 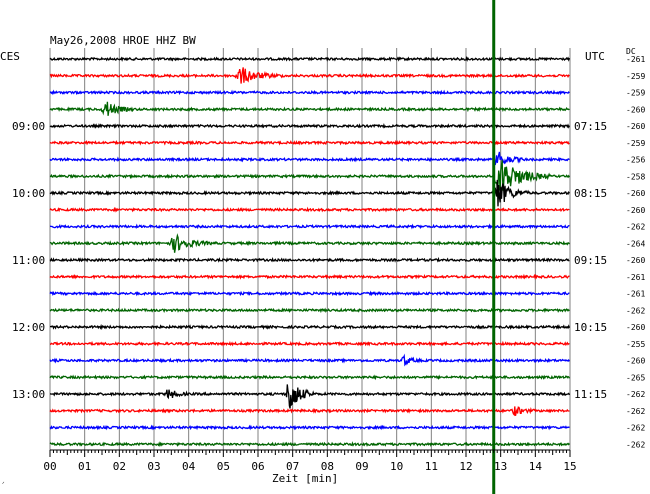 What do you see at coordinates (223, 466) in the screenshot?
I see `x-tick-label: 05` at bounding box center [223, 466].